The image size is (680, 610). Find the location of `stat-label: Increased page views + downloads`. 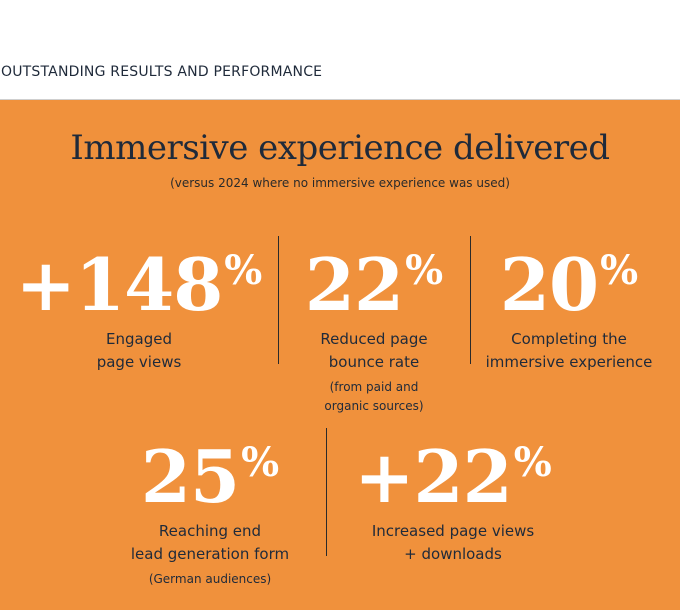

stat-label: Increased page views + downloads is located at coordinates (453, 542).